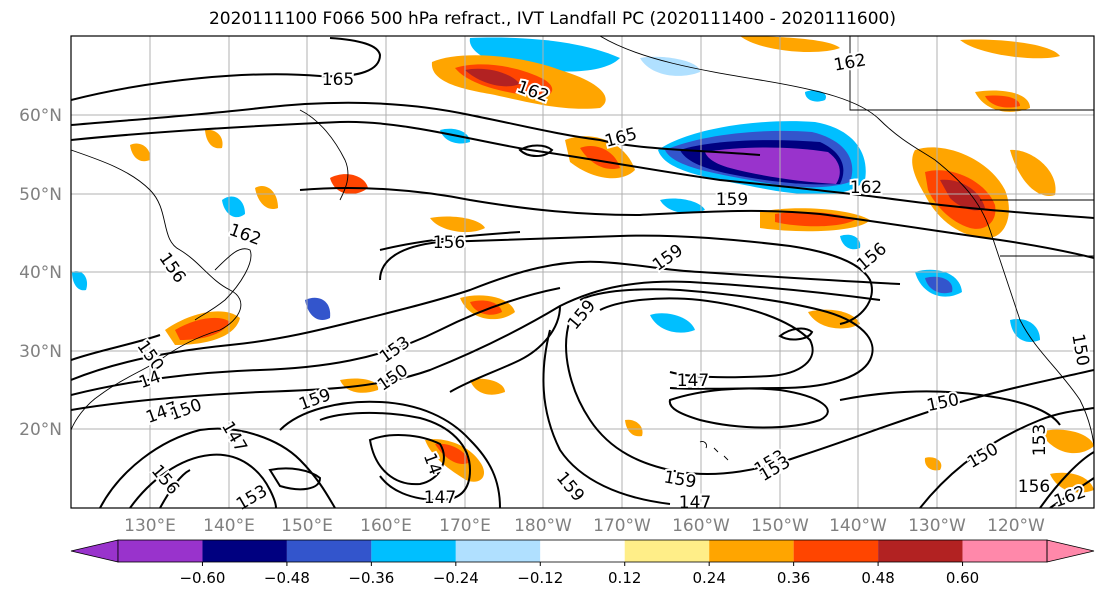  Describe the element at coordinates (40, 352) in the screenshot. I see `latitude-tick-label: 30°N` at that location.